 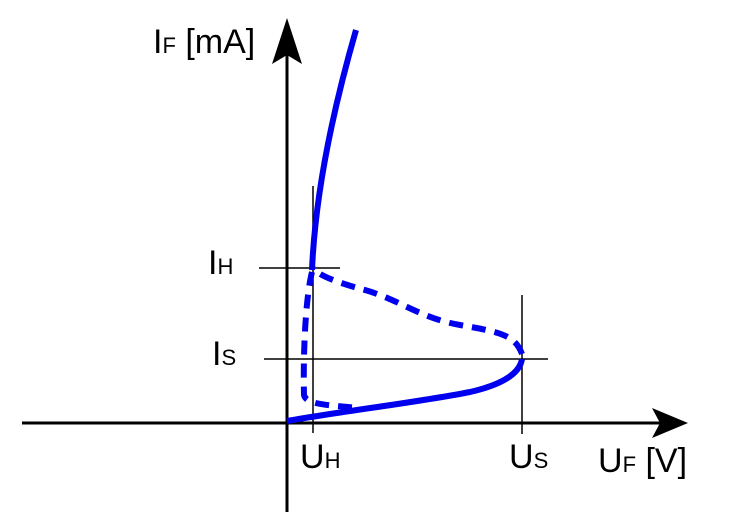 I want to click on uh-symbol: U, so click(x=312, y=457).